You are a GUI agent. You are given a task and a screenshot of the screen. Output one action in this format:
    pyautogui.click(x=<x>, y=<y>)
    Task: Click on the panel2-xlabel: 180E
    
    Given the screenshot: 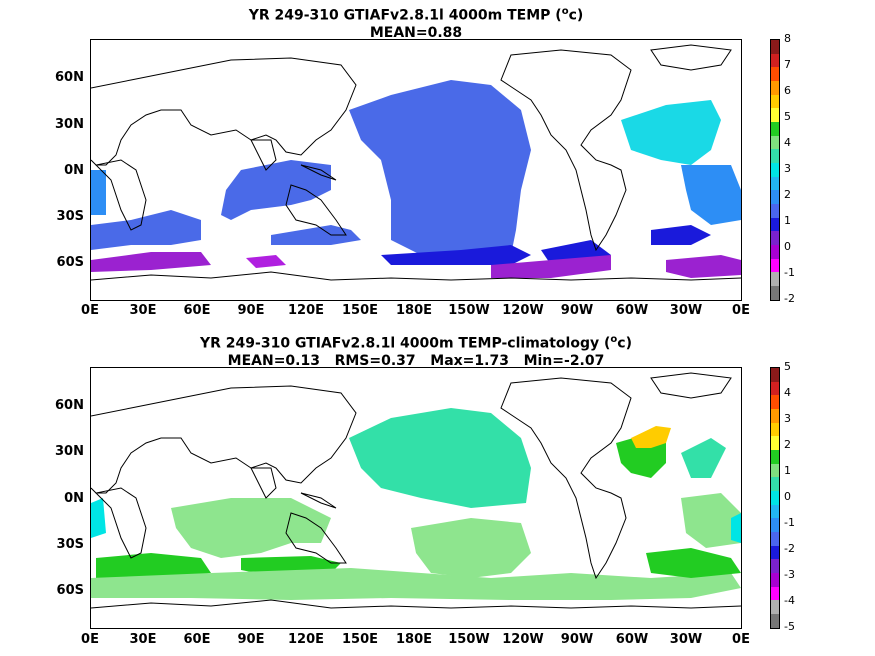 What is the action you would take?
    pyautogui.click(x=414, y=639)
    